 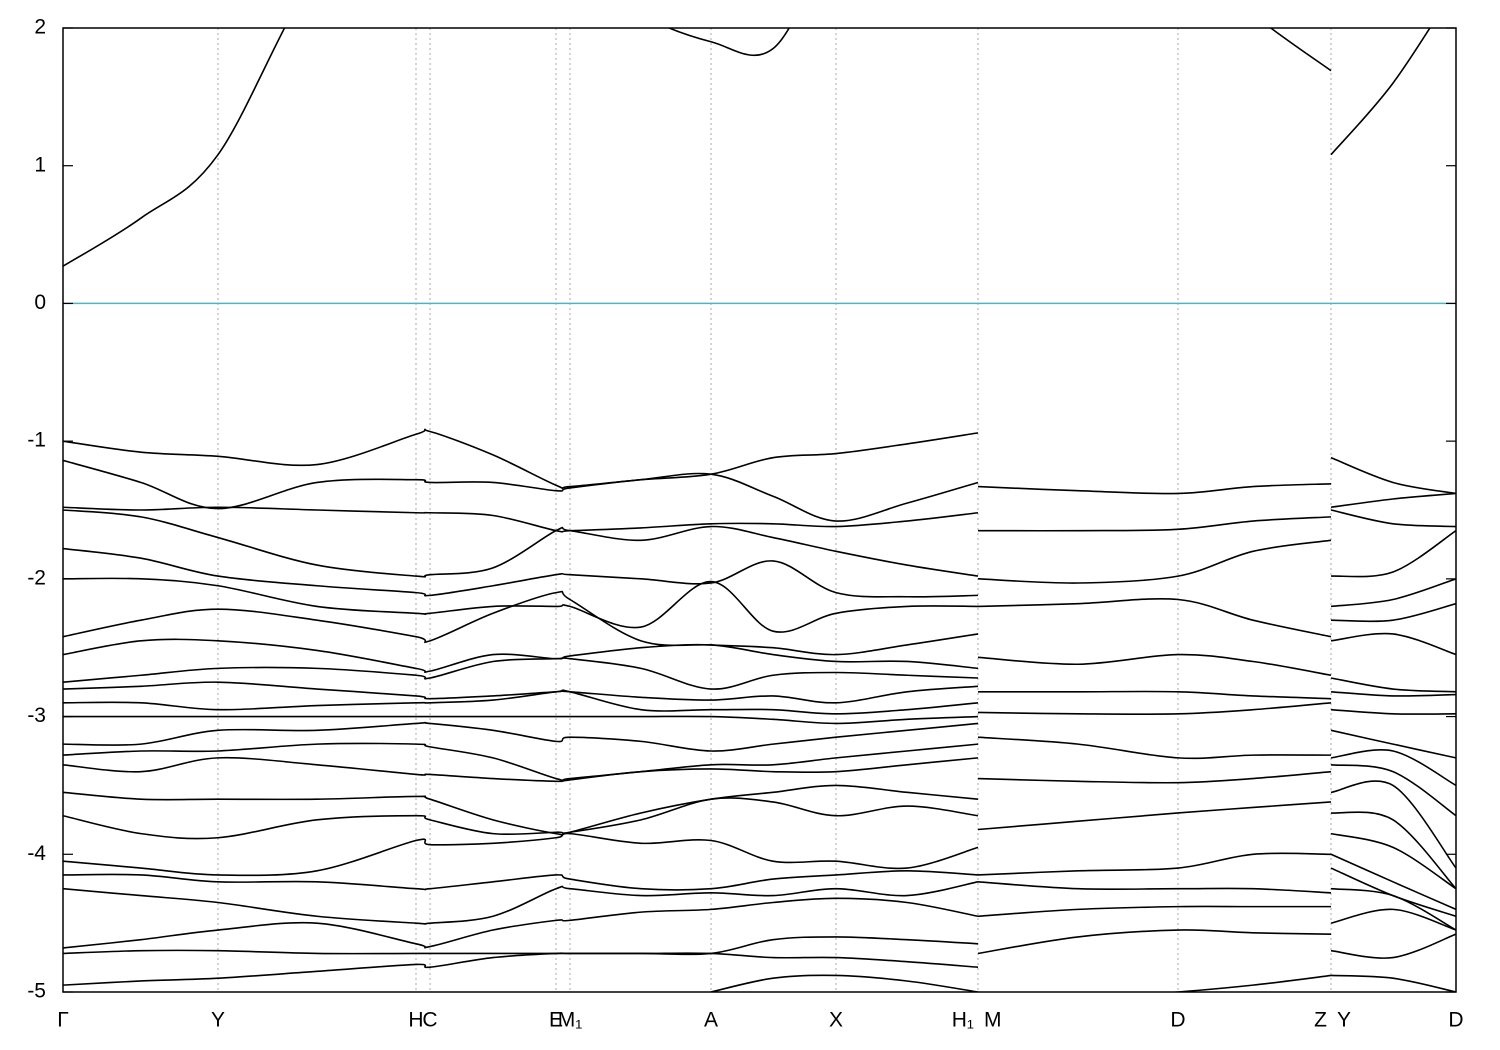 What do you see at coordinates (711, 1020) in the screenshot?
I see `x-tick-label: A` at bounding box center [711, 1020].